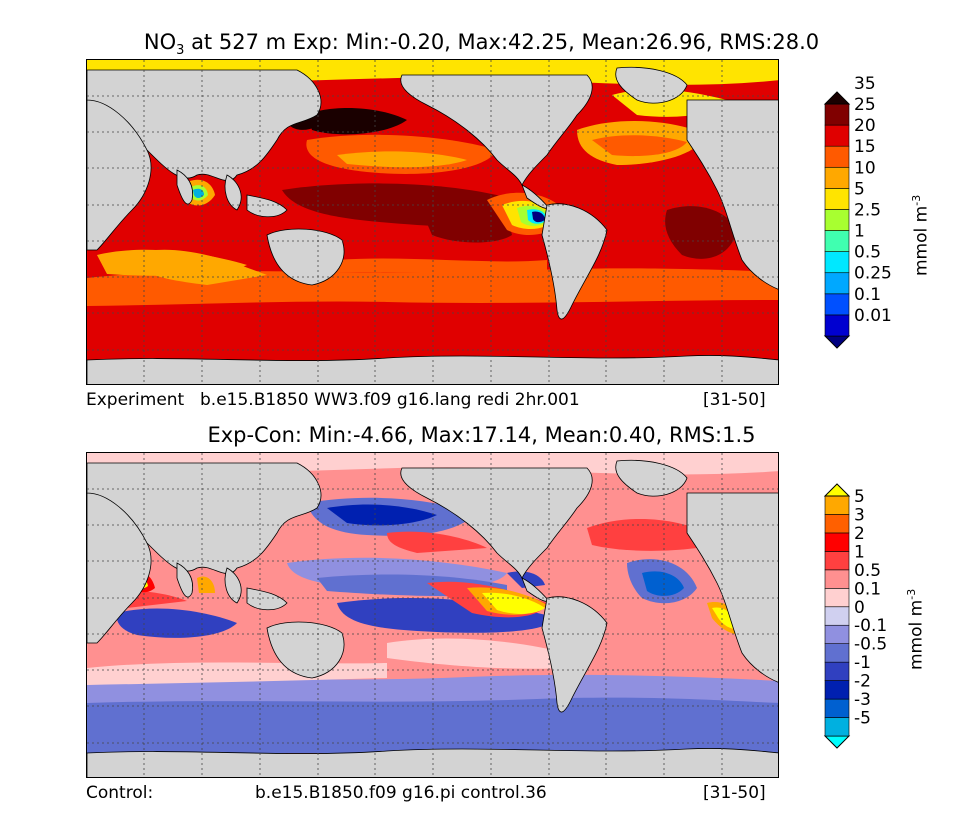 The image size is (963, 833). Describe the element at coordinates (865, 147) in the screenshot. I see `top-colorbar-tick-label: 15` at that location.